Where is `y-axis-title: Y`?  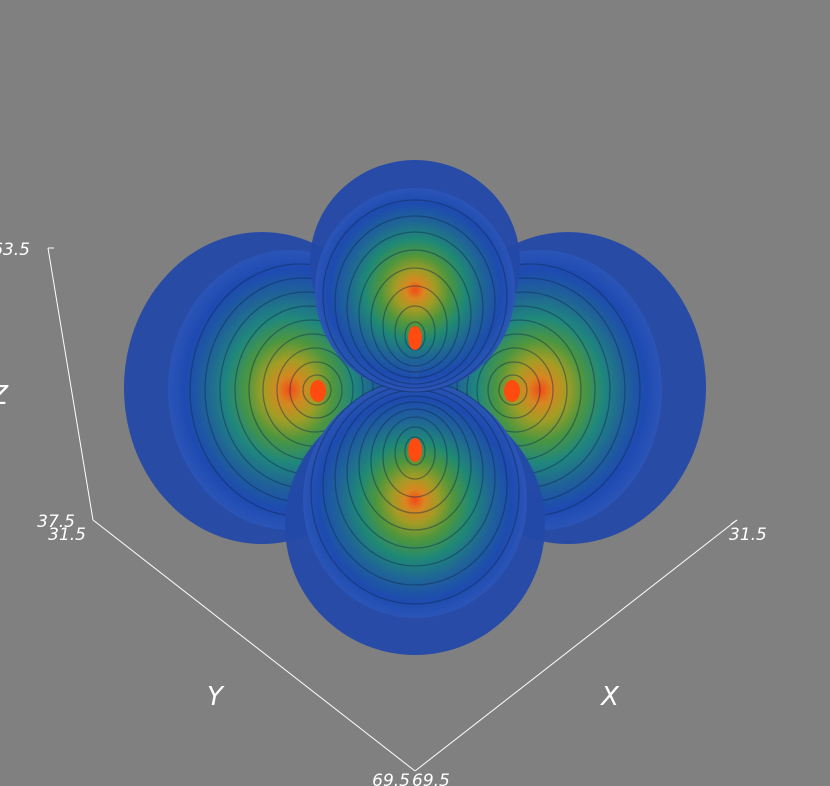
y-axis-title: Y is located at coordinates (216, 697).